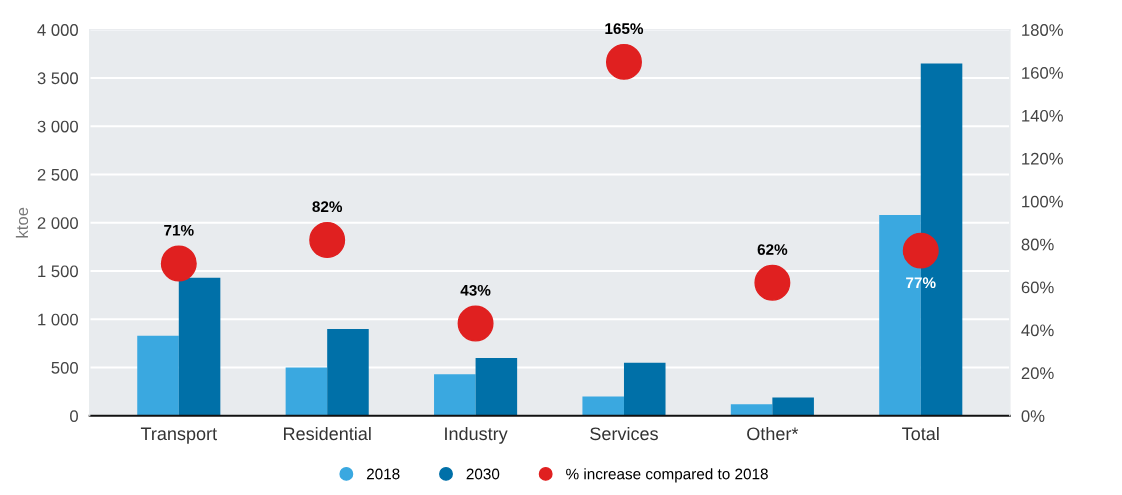 The image size is (1122, 495). What do you see at coordinates (178, 435) in the screenshot?
I see `x-tick-label: Transport` at bounding box center [178, 435].